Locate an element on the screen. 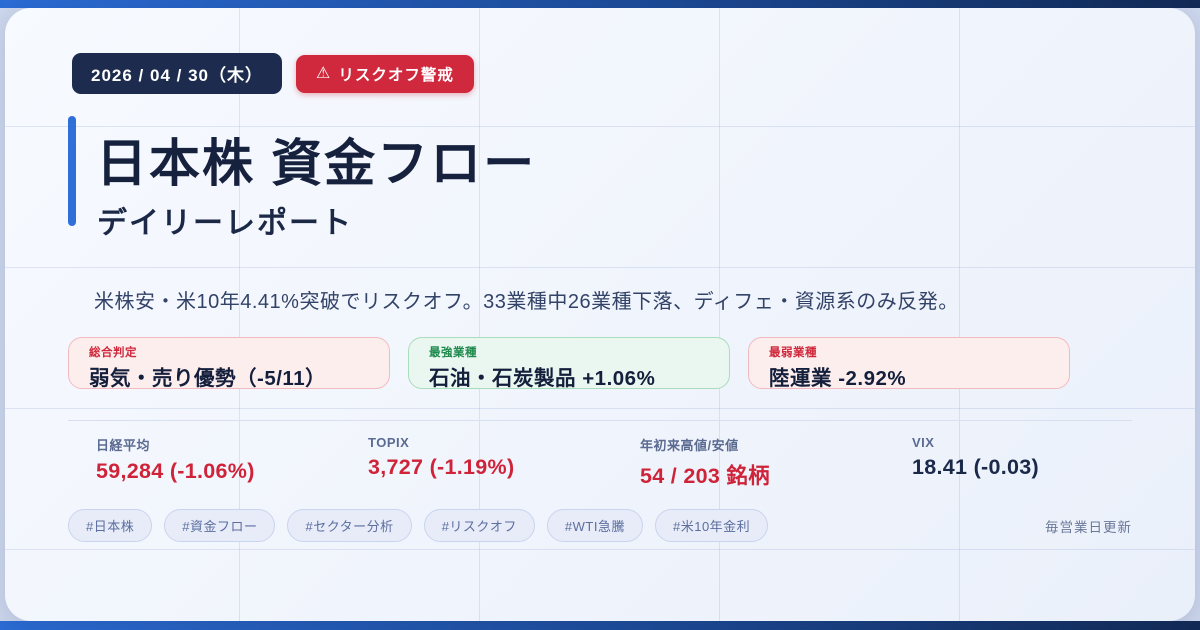  update-frequency-note: 毎営業日更新 is located at coordinates (1088, 527).